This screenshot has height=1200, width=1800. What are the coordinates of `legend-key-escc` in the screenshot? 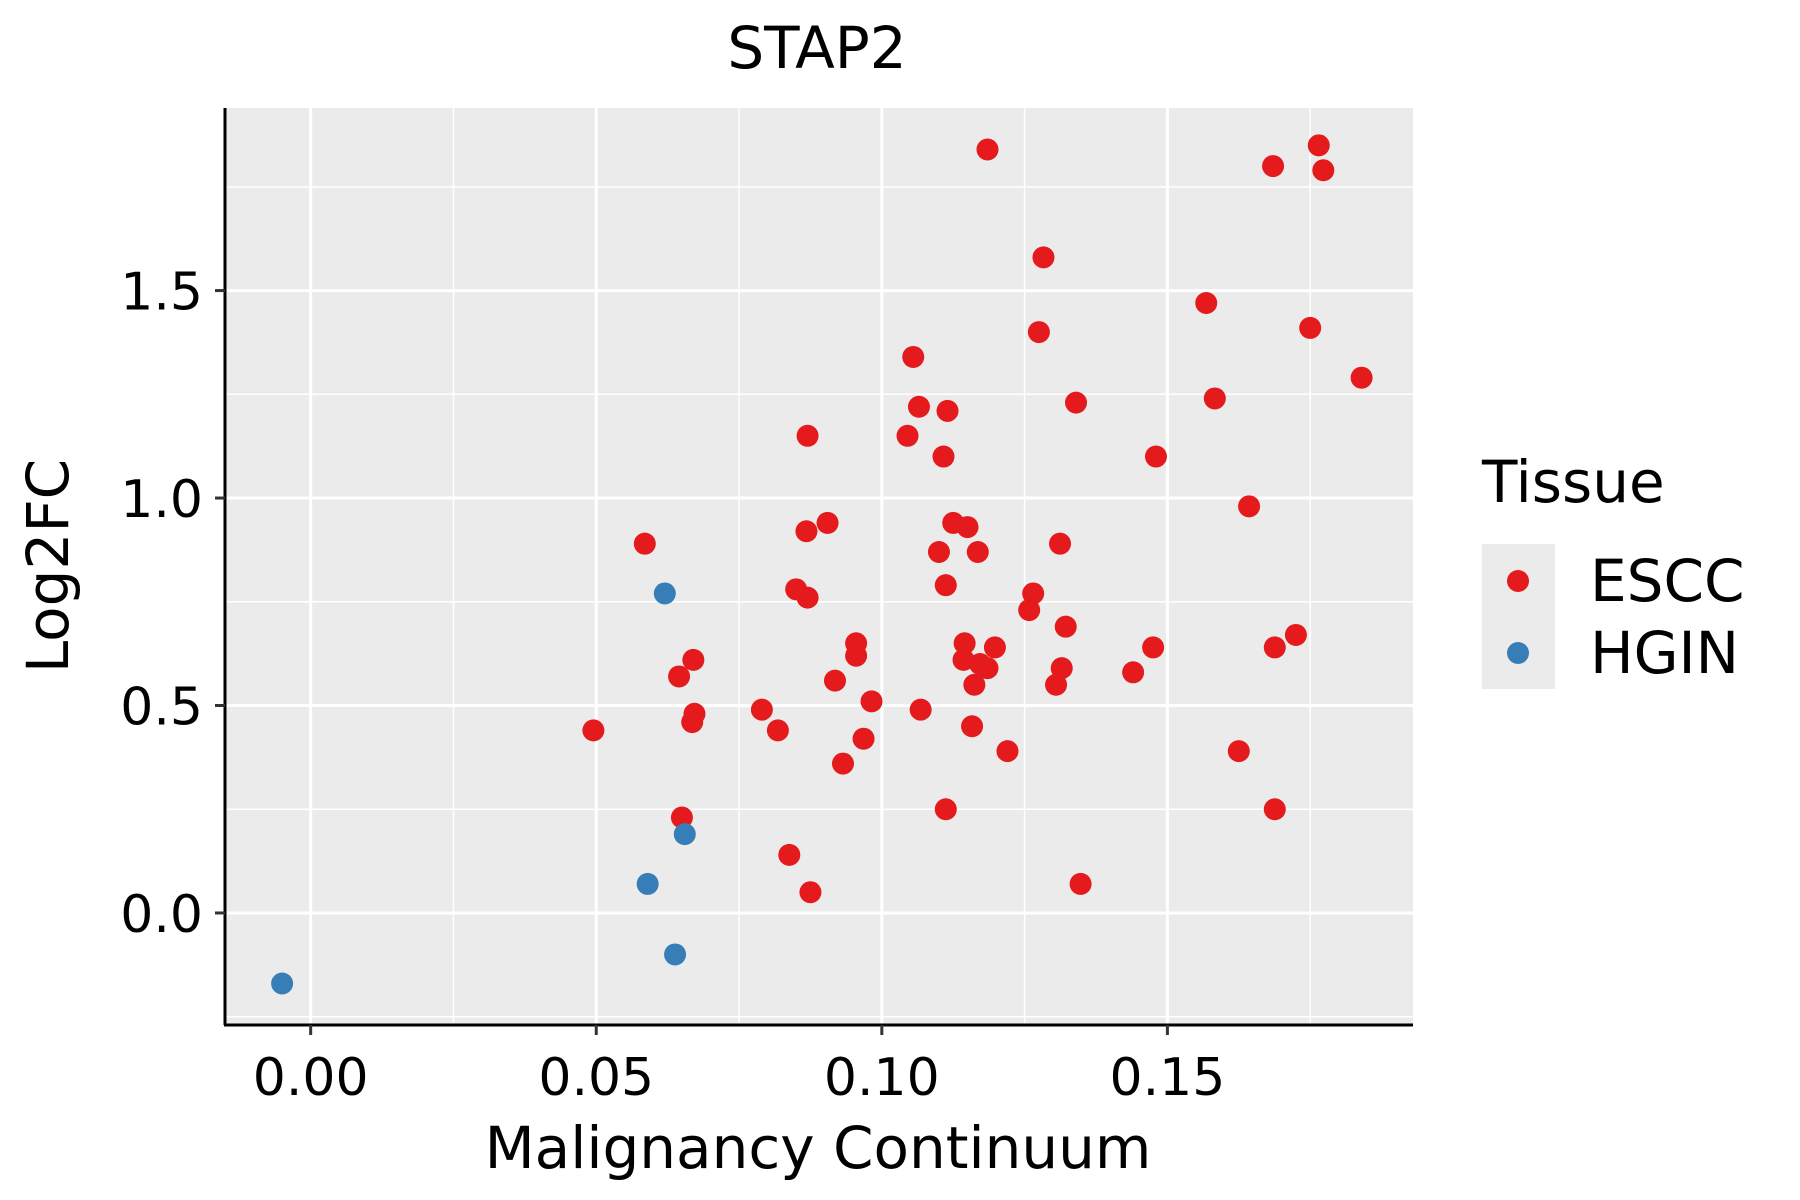 It's located at (1518, 581).